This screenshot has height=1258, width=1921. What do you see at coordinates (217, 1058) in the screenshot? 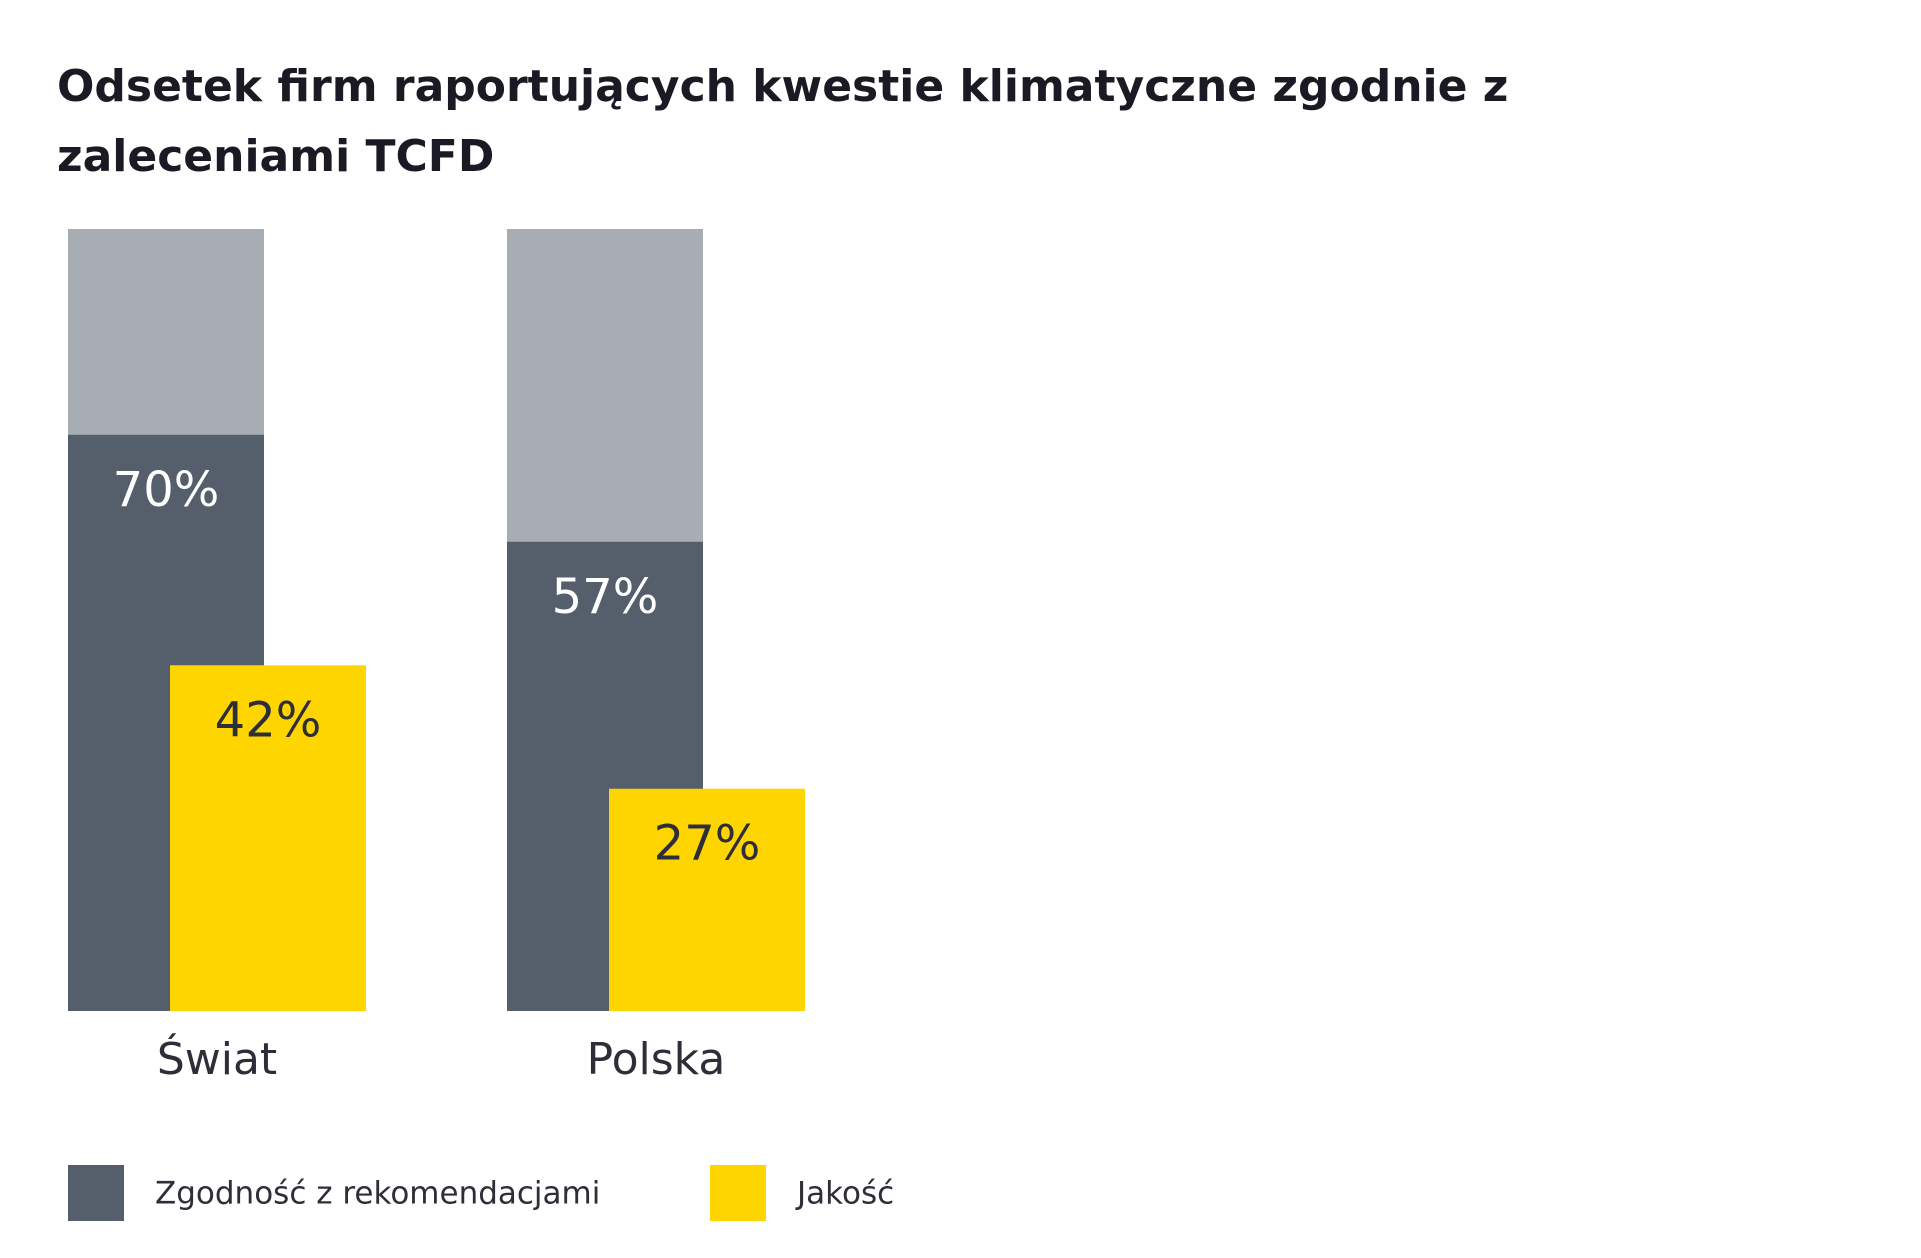
I see `x-tick-label: Świat` at bounding box center [217, 1058].